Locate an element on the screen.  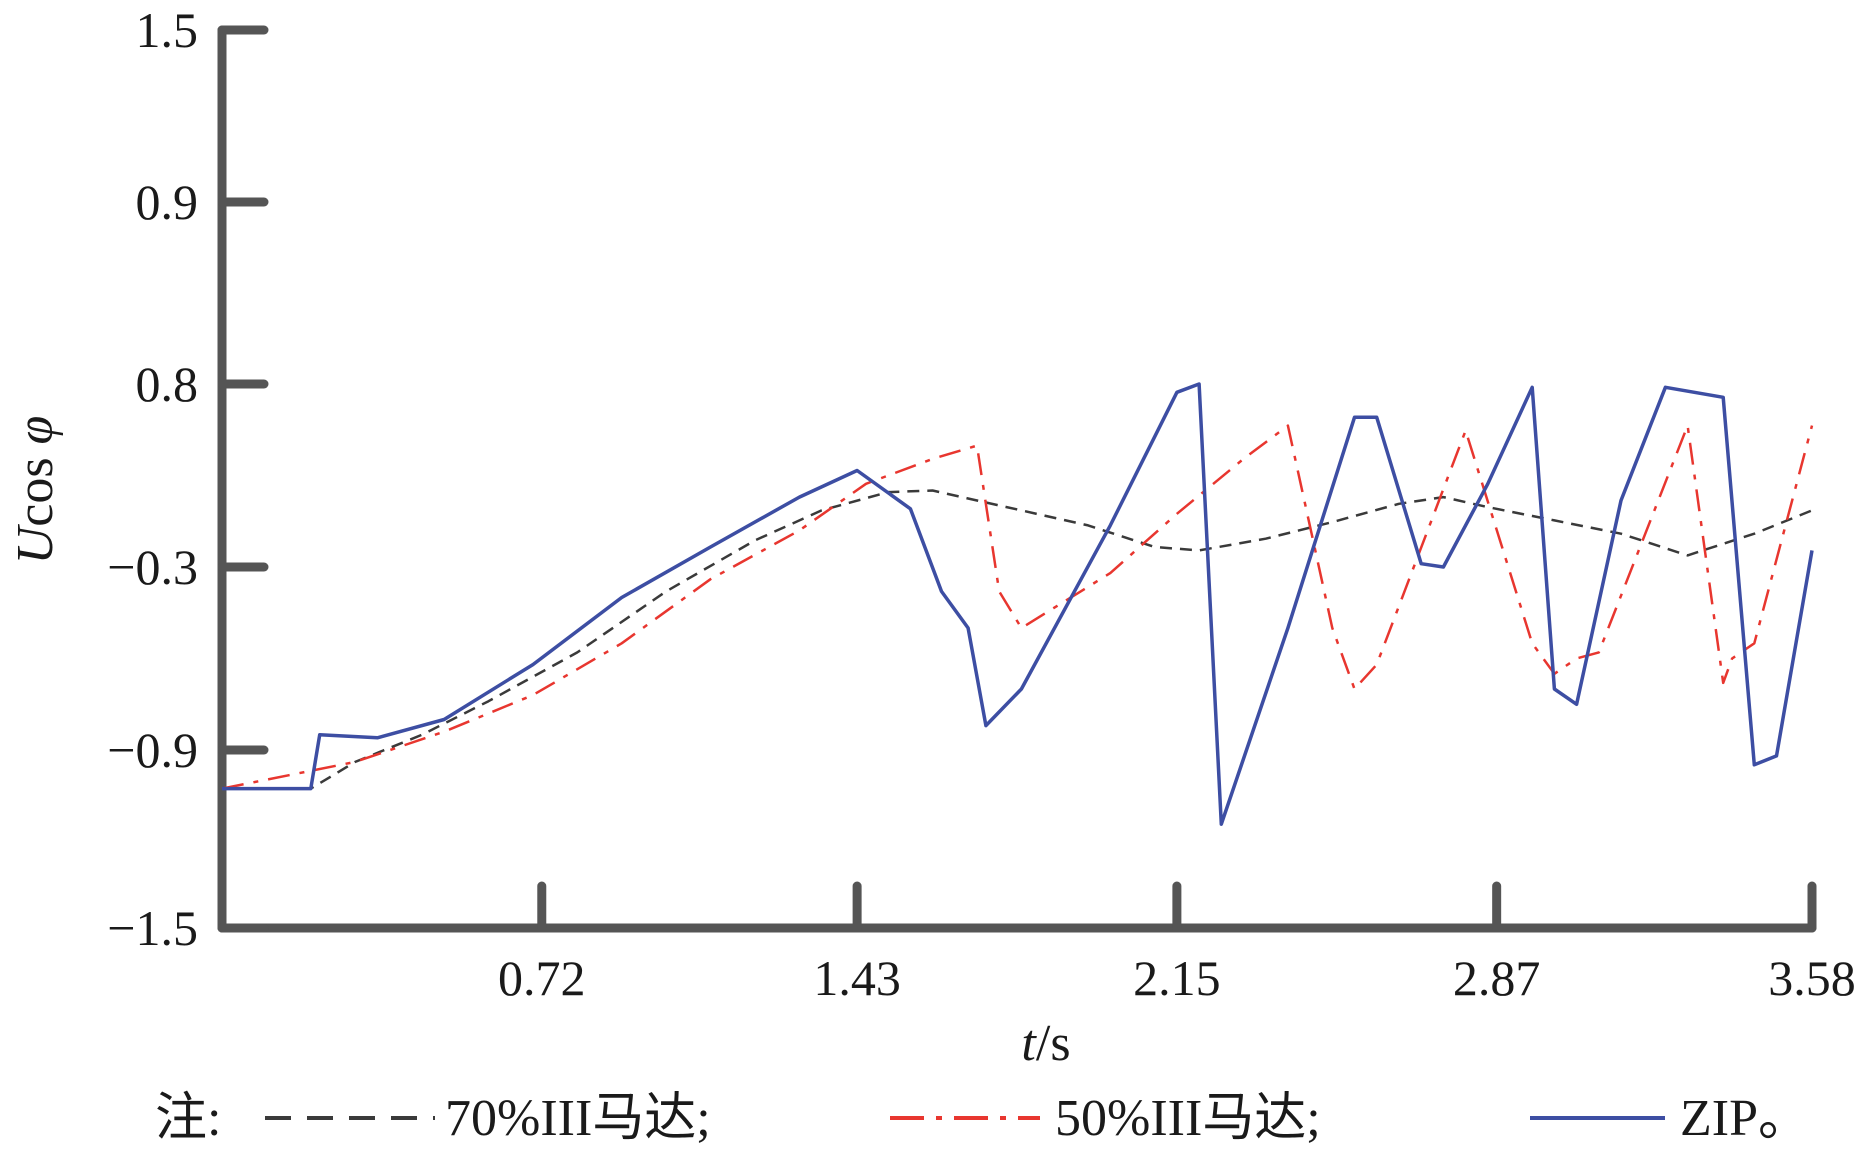
y-tick-labels: 1.5 0.9 0.8 −0.3 −0.9 −1.5 is located at coordinates (152, 479).